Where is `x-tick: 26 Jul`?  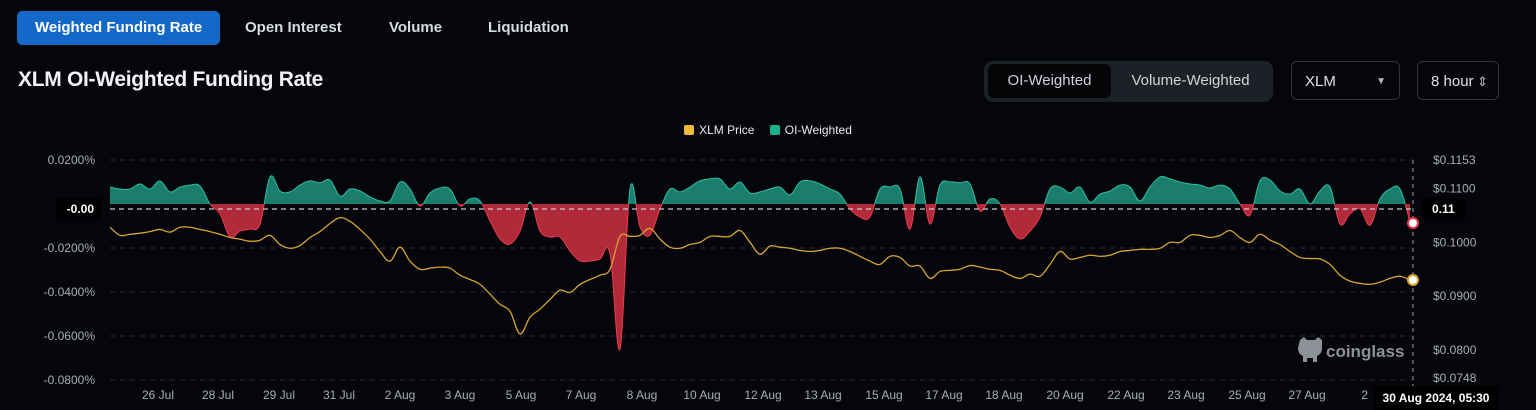
x-tick: 26 Jul is located at coordinates (158, 395).